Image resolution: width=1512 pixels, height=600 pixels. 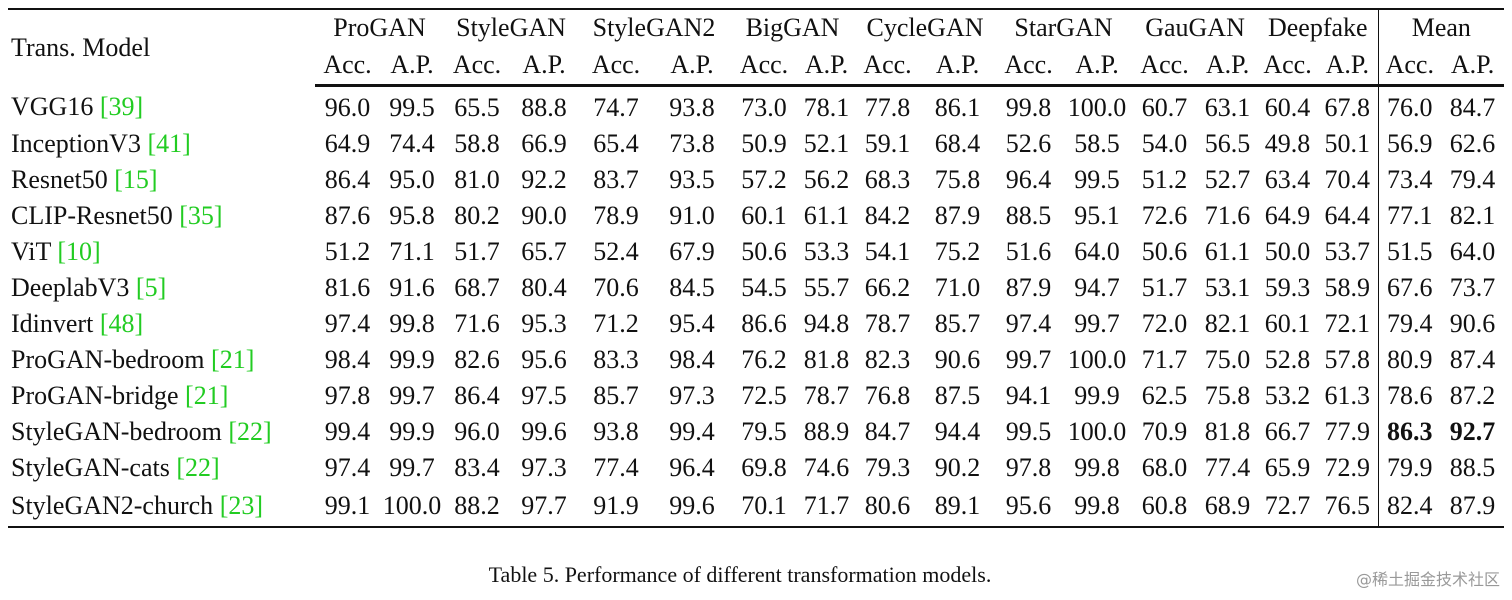 I want to click on value-cell: 80.4, so click(x=544, y=287).